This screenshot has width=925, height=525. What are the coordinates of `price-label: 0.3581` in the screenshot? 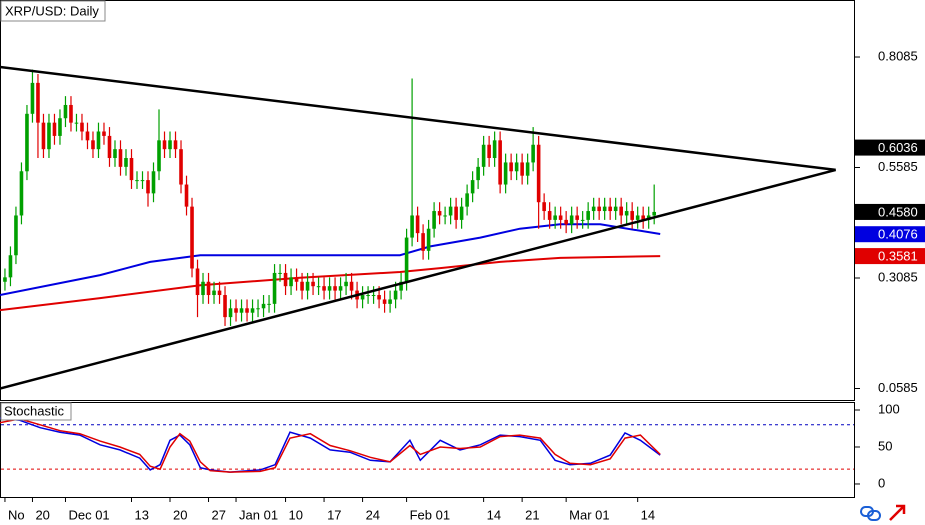 It's located at (898, 256).